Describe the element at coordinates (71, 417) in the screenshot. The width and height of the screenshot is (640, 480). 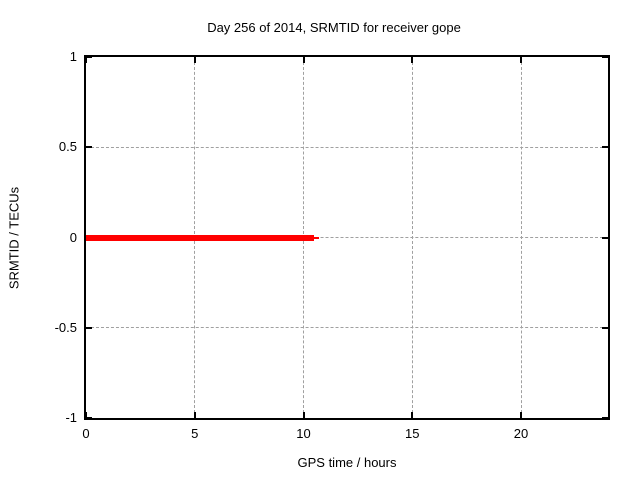
I see `y-tick-label--1: -1` at that location.